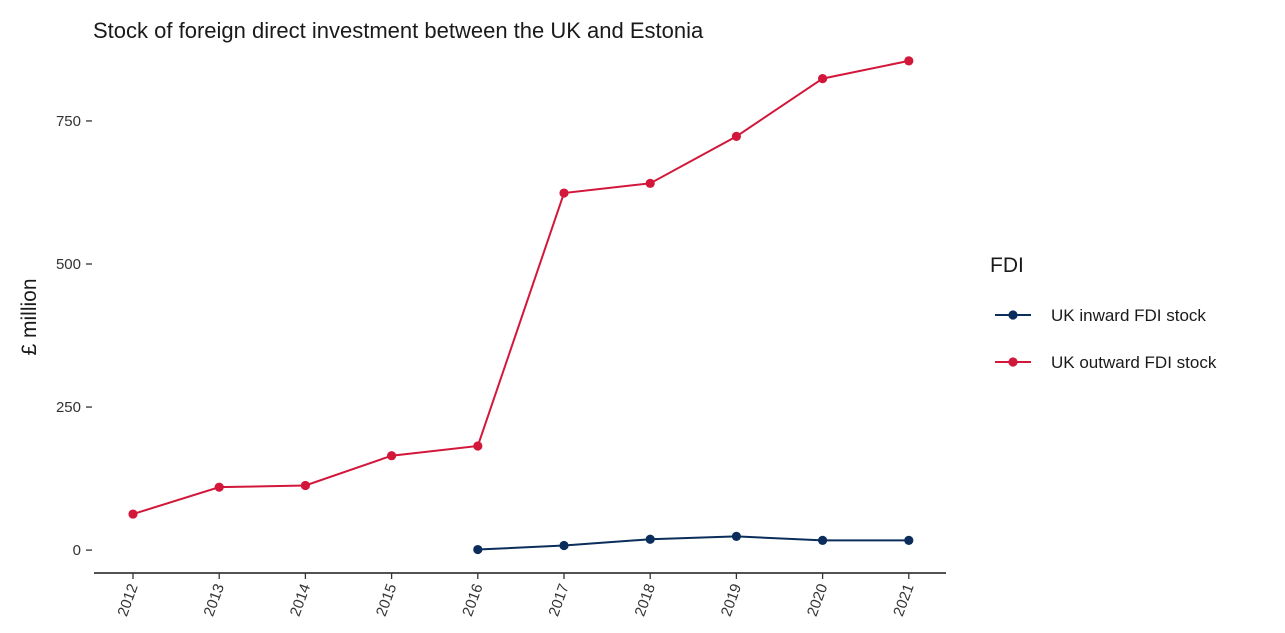  I want to click on x-tick-label: 2021, so click(903, 600).